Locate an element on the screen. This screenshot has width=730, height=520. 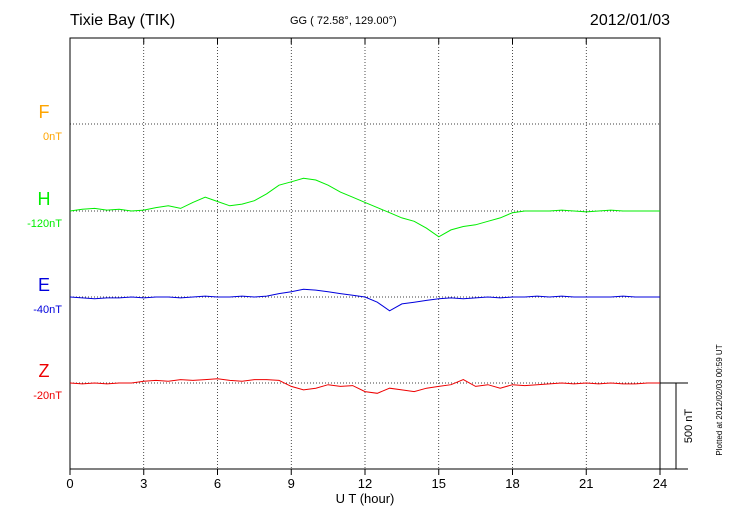
series-label-e: E is located at coordinates (44, 285).